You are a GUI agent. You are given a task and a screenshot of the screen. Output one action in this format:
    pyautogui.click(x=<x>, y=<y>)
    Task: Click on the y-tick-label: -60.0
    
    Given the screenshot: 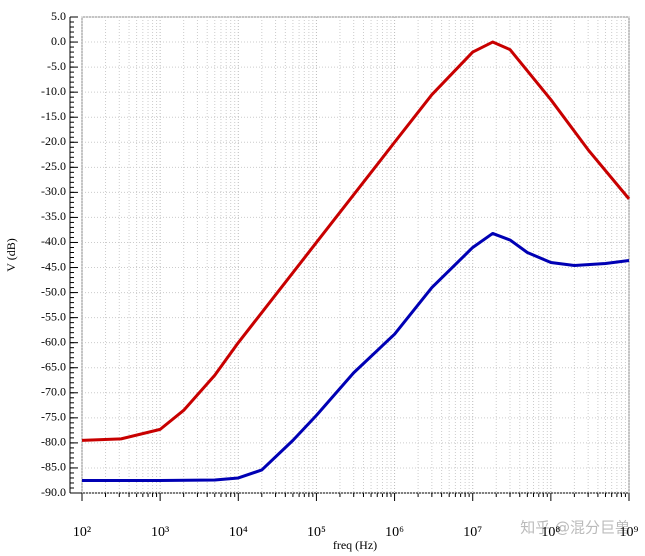 What is the action you would take?
    pyautogui.click(x=53, y=341)
    